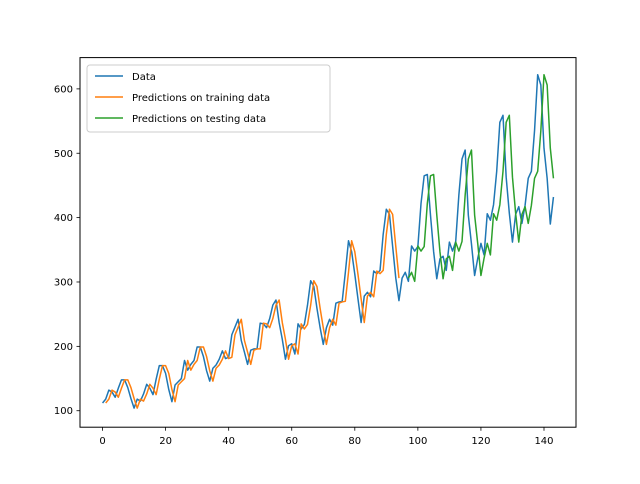  I want to click on y-tick-label: 600, so click(63, 89).